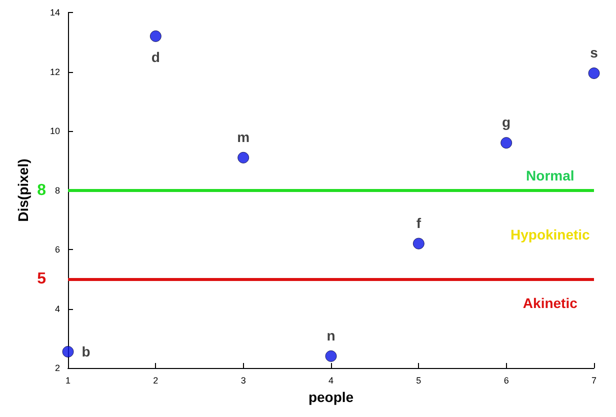  What do you see at coordinates (41, 190) in the screenshot?
I see `ref-line-label: 8` at bounding box center [41, 190].